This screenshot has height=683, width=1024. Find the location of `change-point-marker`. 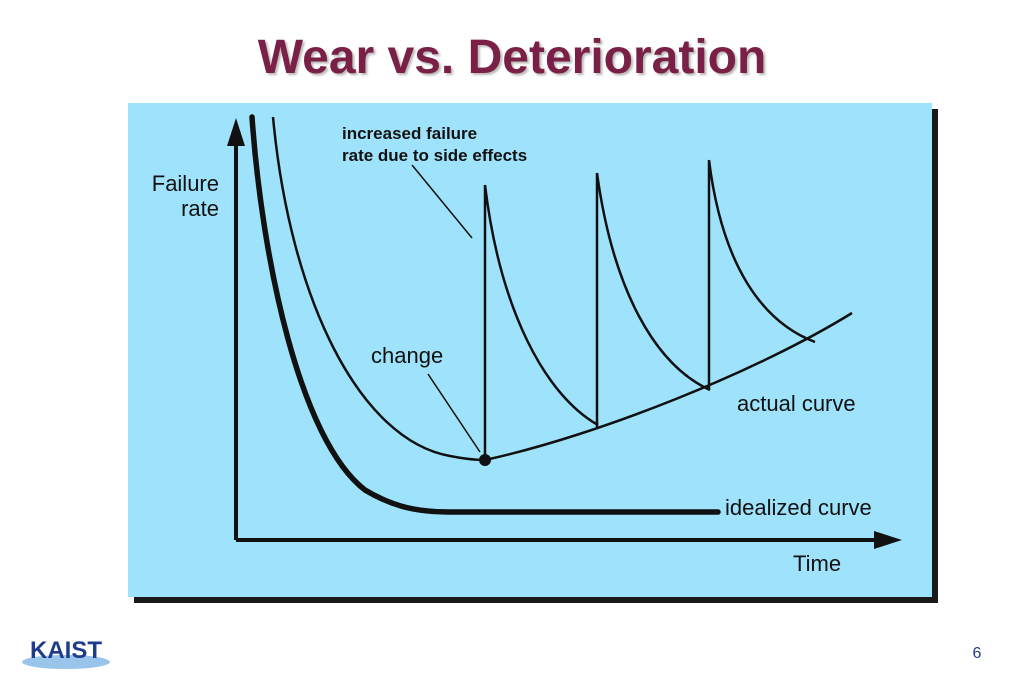

change-point-marker is located at coordinates (485, 460).